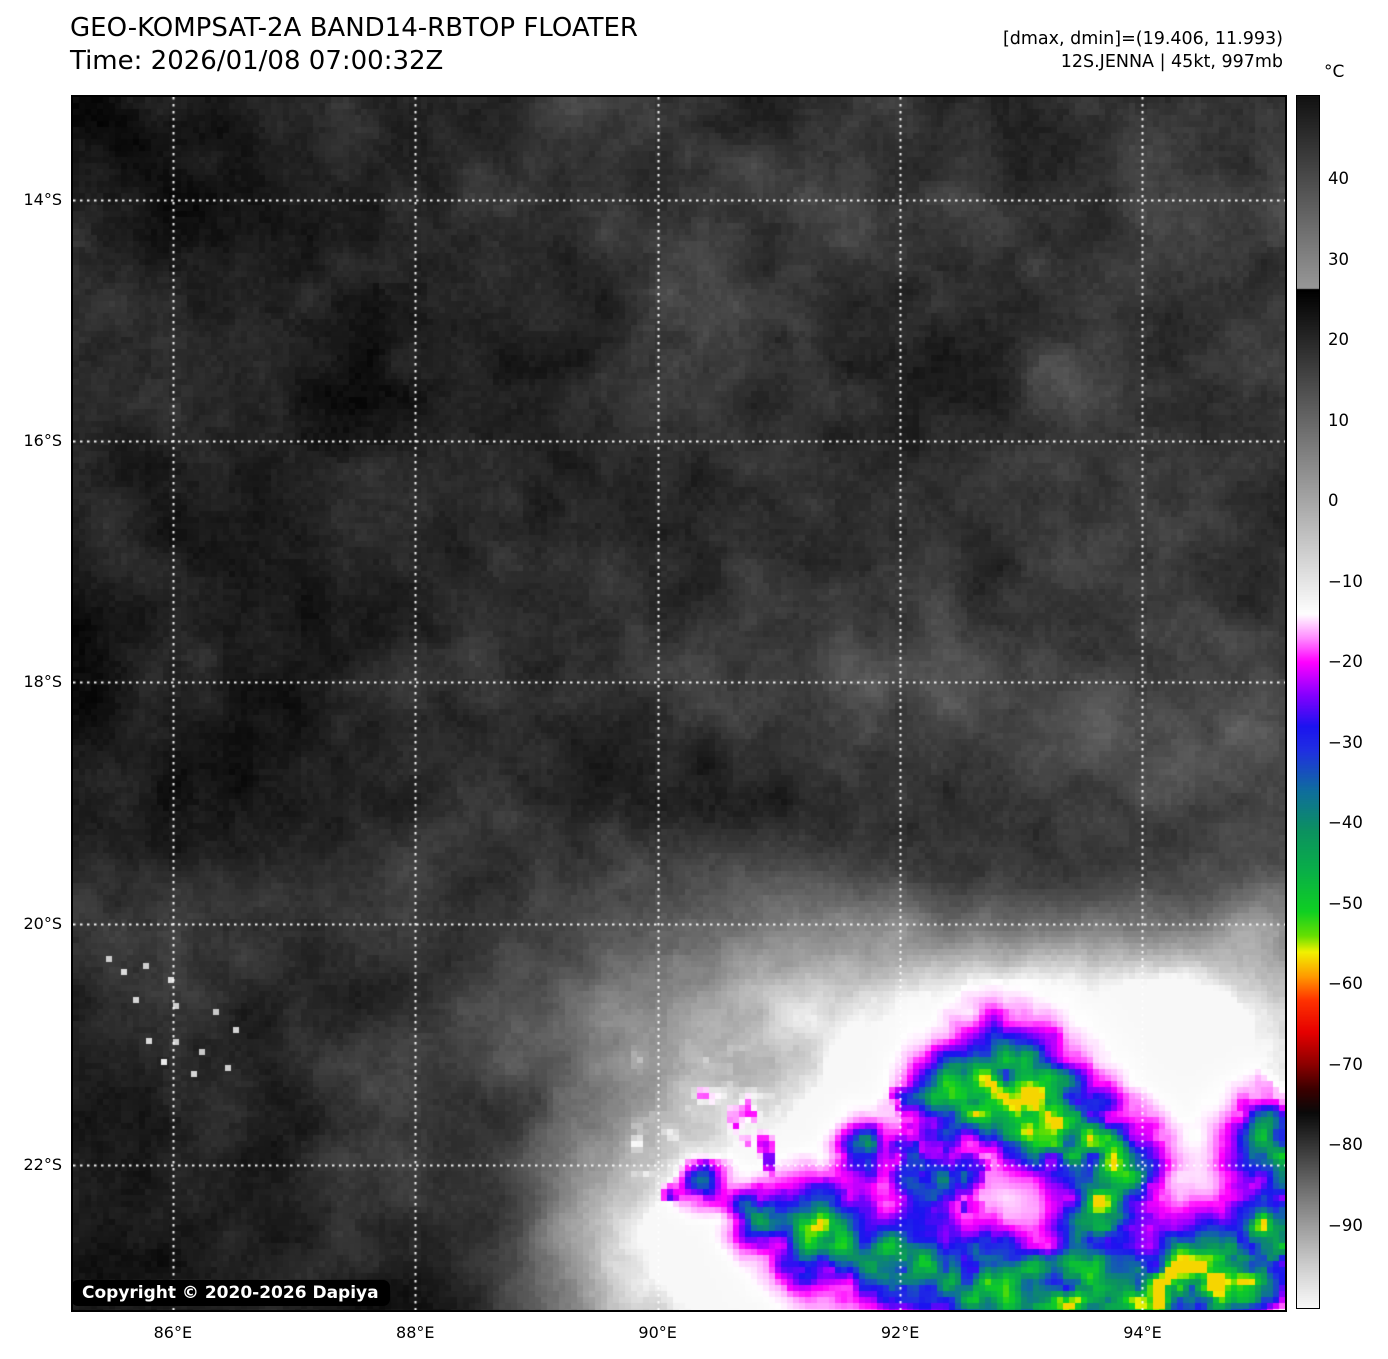  I want to click on dmax-dmin-readout: [dmax, dmin]=(19.406, 11.993), so click(1142, 39).